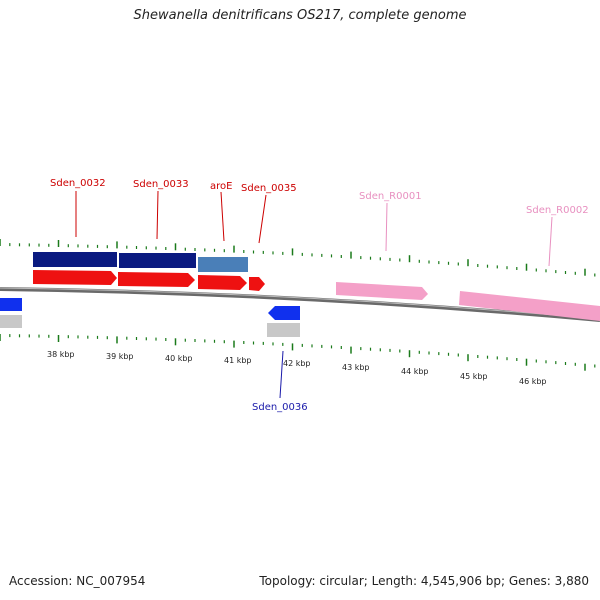 This screenshot has height=600, width=600. What do you see at coordinates (474, 376) in the screenshot?
I see `kbp-label-45: 45 kbp` at bounding box center [474, 376].